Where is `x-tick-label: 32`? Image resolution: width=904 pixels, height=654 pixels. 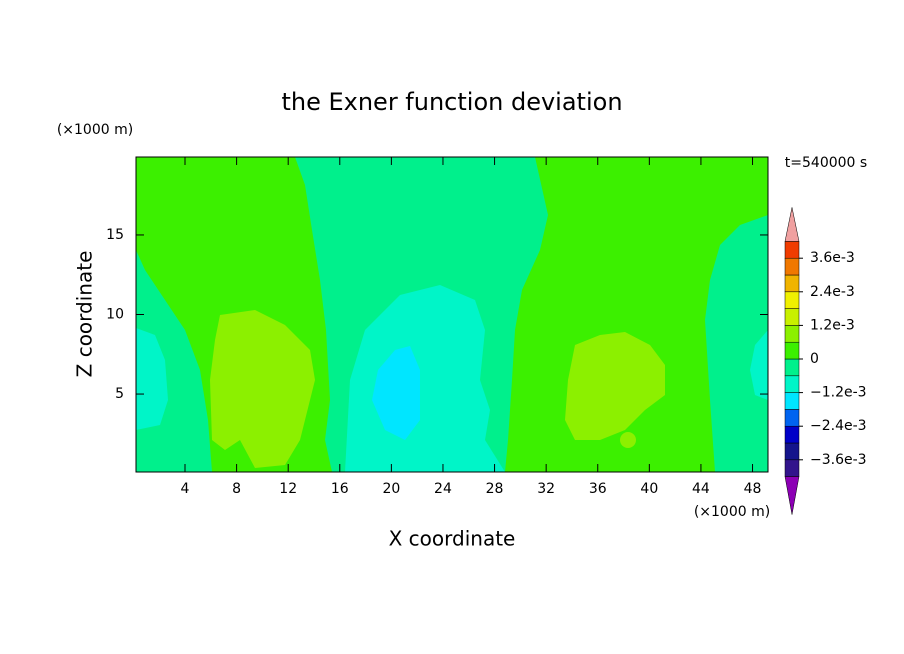
x-tick-label: 32 is located at coordinates (546, 489).